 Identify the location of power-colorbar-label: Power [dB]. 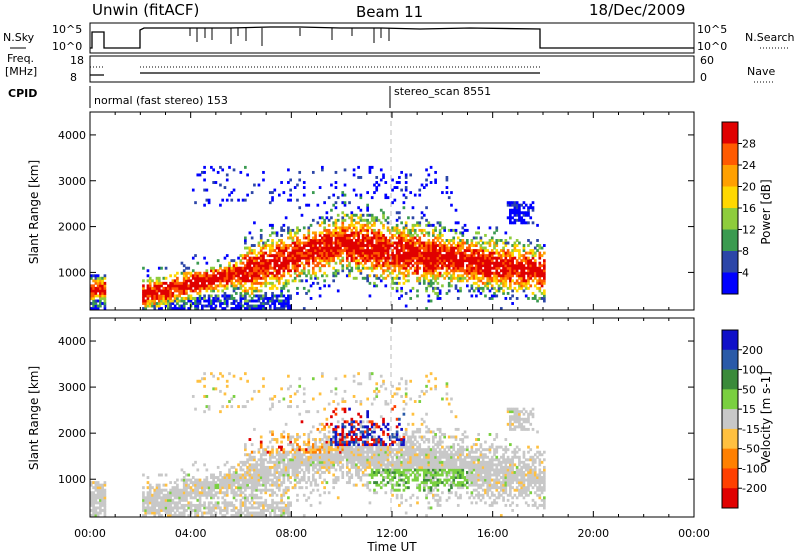
(766, 211).